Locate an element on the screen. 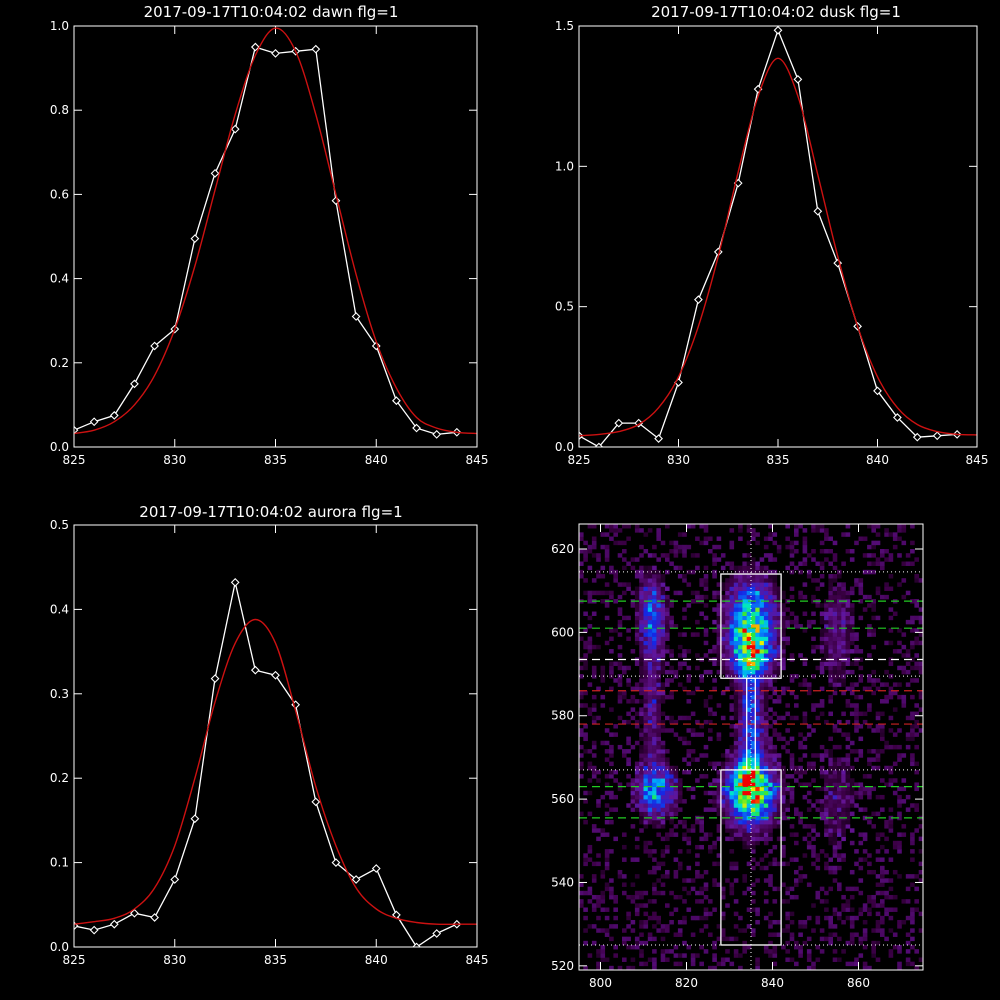  y-tick-label: 0.4 is located at coordinates (59, 279).